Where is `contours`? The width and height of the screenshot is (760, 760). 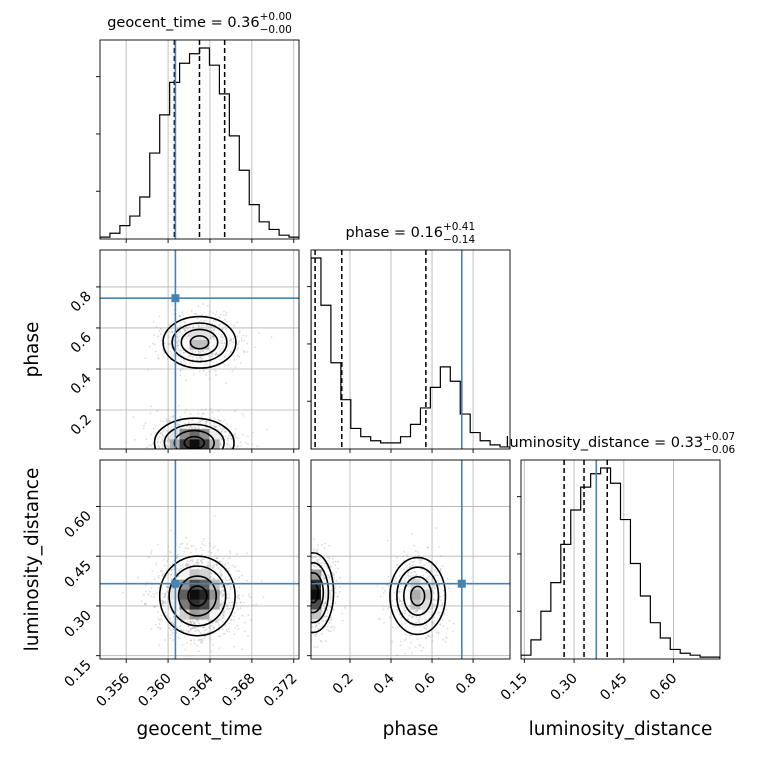 contours is located at coordinates (197, 596).